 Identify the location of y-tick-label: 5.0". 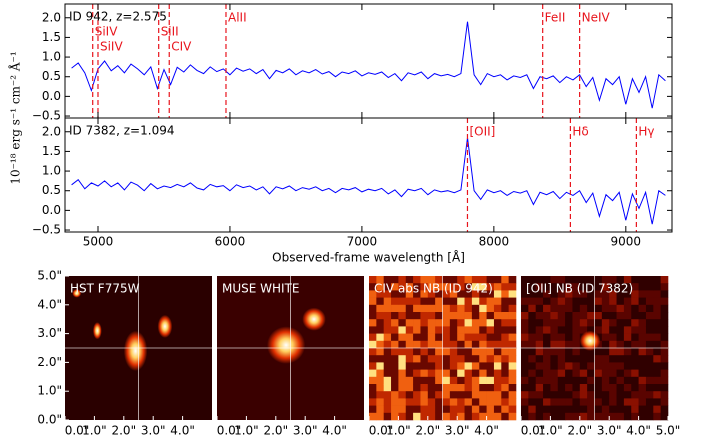
(49, 276).